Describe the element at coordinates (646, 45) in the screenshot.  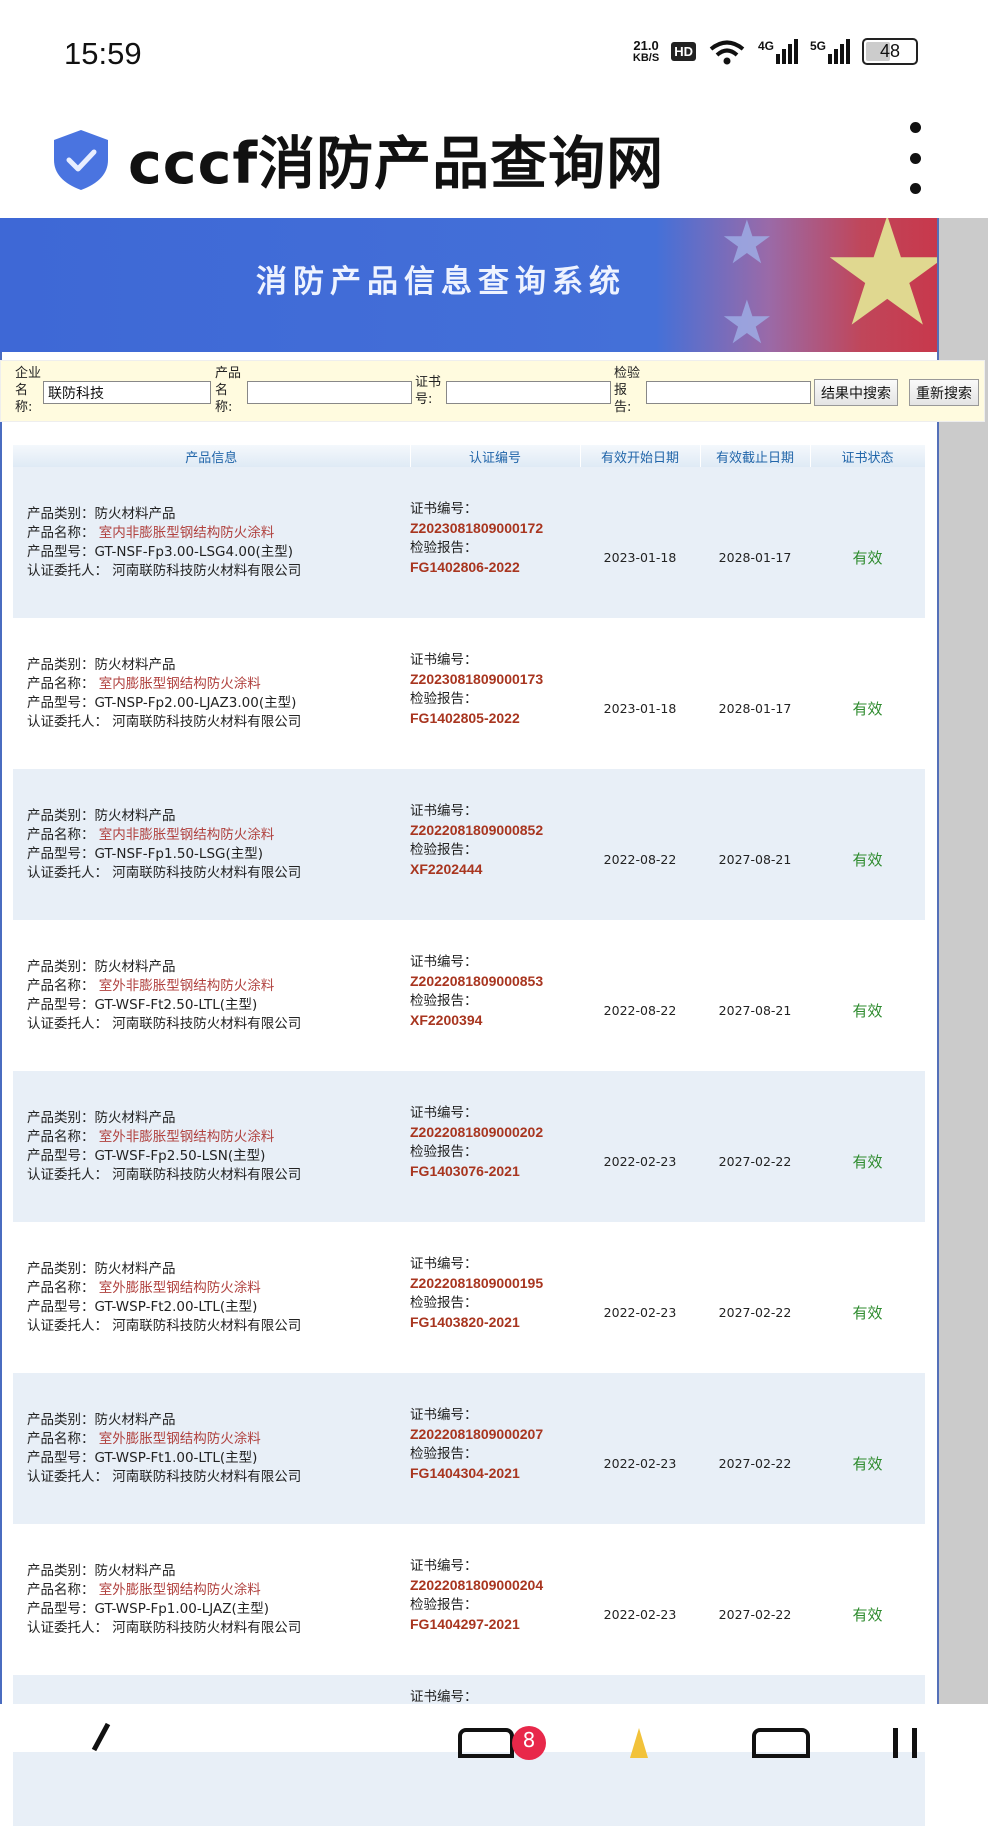
I see `speed-value: 21.0` at that location.